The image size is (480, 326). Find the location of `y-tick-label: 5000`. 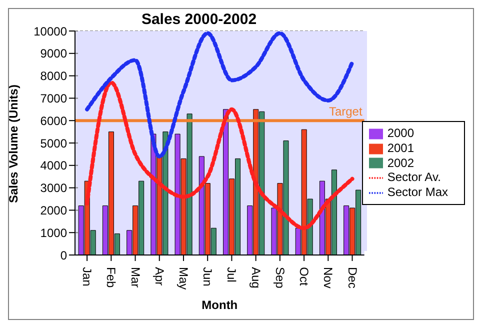

y-tick-label: 5000 is located at coordinates (54, 143).